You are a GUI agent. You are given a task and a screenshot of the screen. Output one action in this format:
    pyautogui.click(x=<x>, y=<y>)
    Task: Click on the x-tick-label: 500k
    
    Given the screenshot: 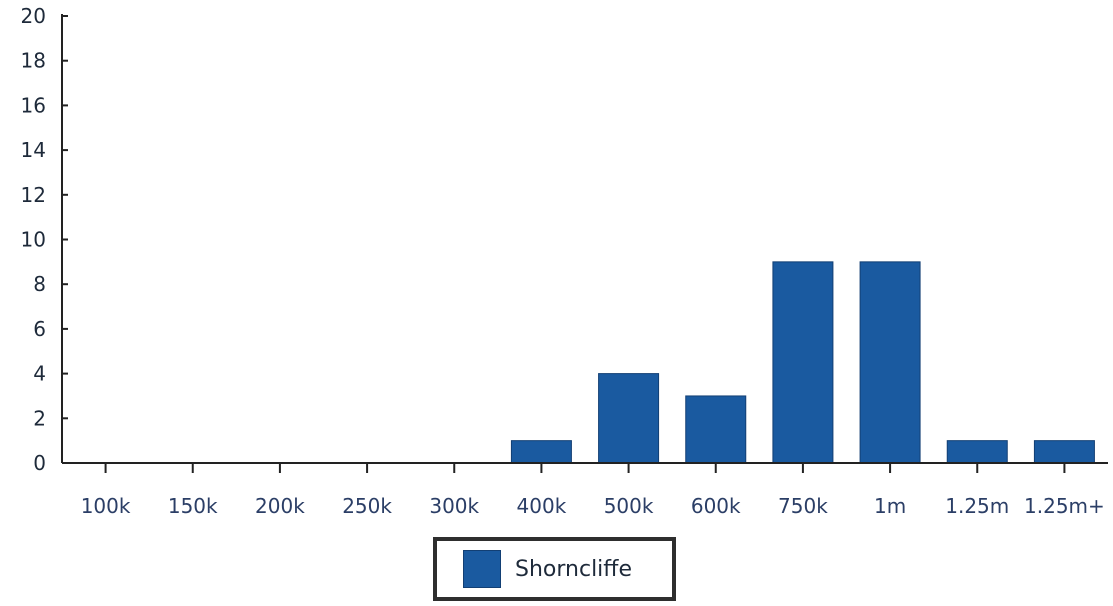 What is the action you would take?
    pyautogui.click(x=629, y=506)
    